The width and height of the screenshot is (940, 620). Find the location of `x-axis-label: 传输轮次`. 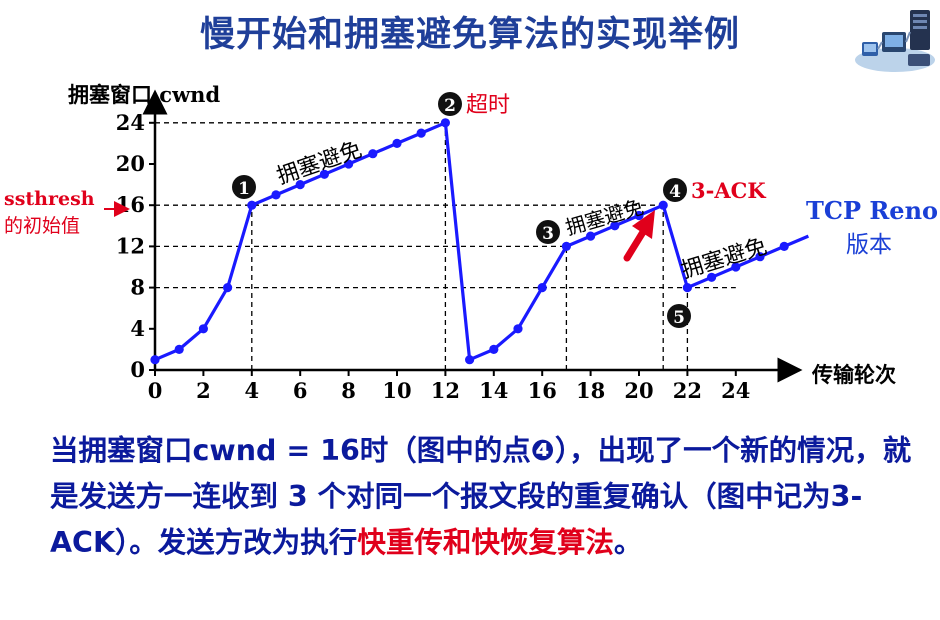

x-axis-label: 传输轮次 is located at coordinates (853, 374).